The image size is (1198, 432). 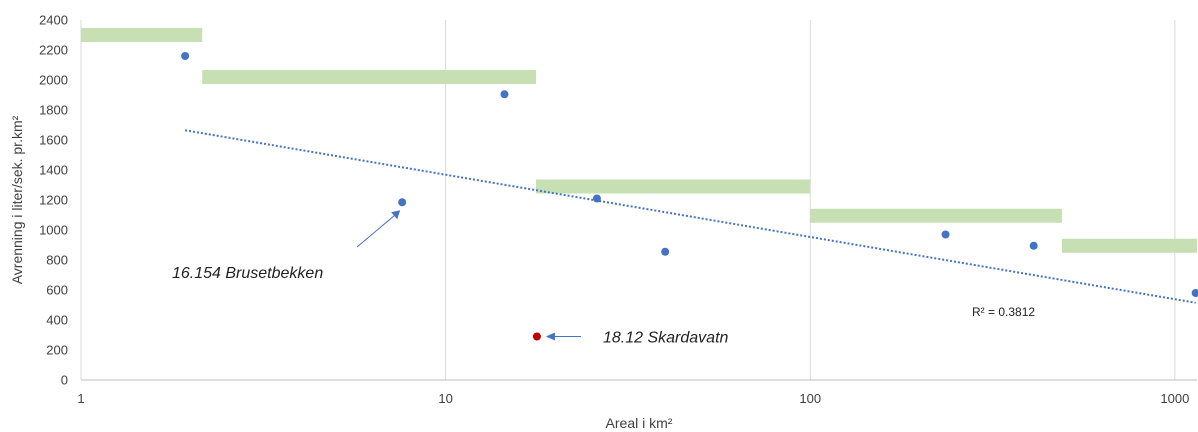 I want to click on x-tick-labels: 1 10 100 1000, so click(x=633, y=398).